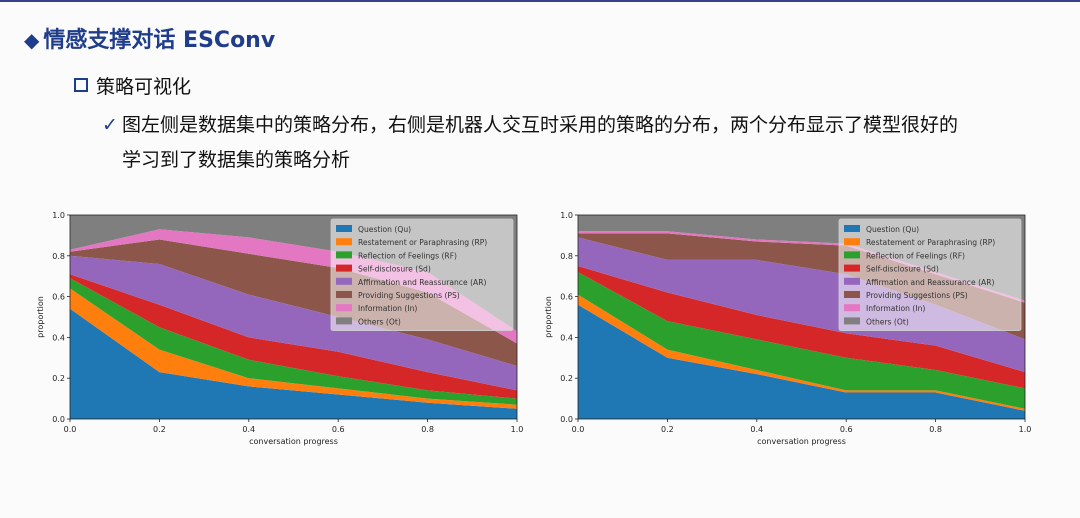 The width and height of the screenshot is (1080, 518). What do you see at coordinates (159, 40) in the screenshot?
I see `slide-title-text: 情感支撑对话 ESConv` at bounding box center [159, 40].